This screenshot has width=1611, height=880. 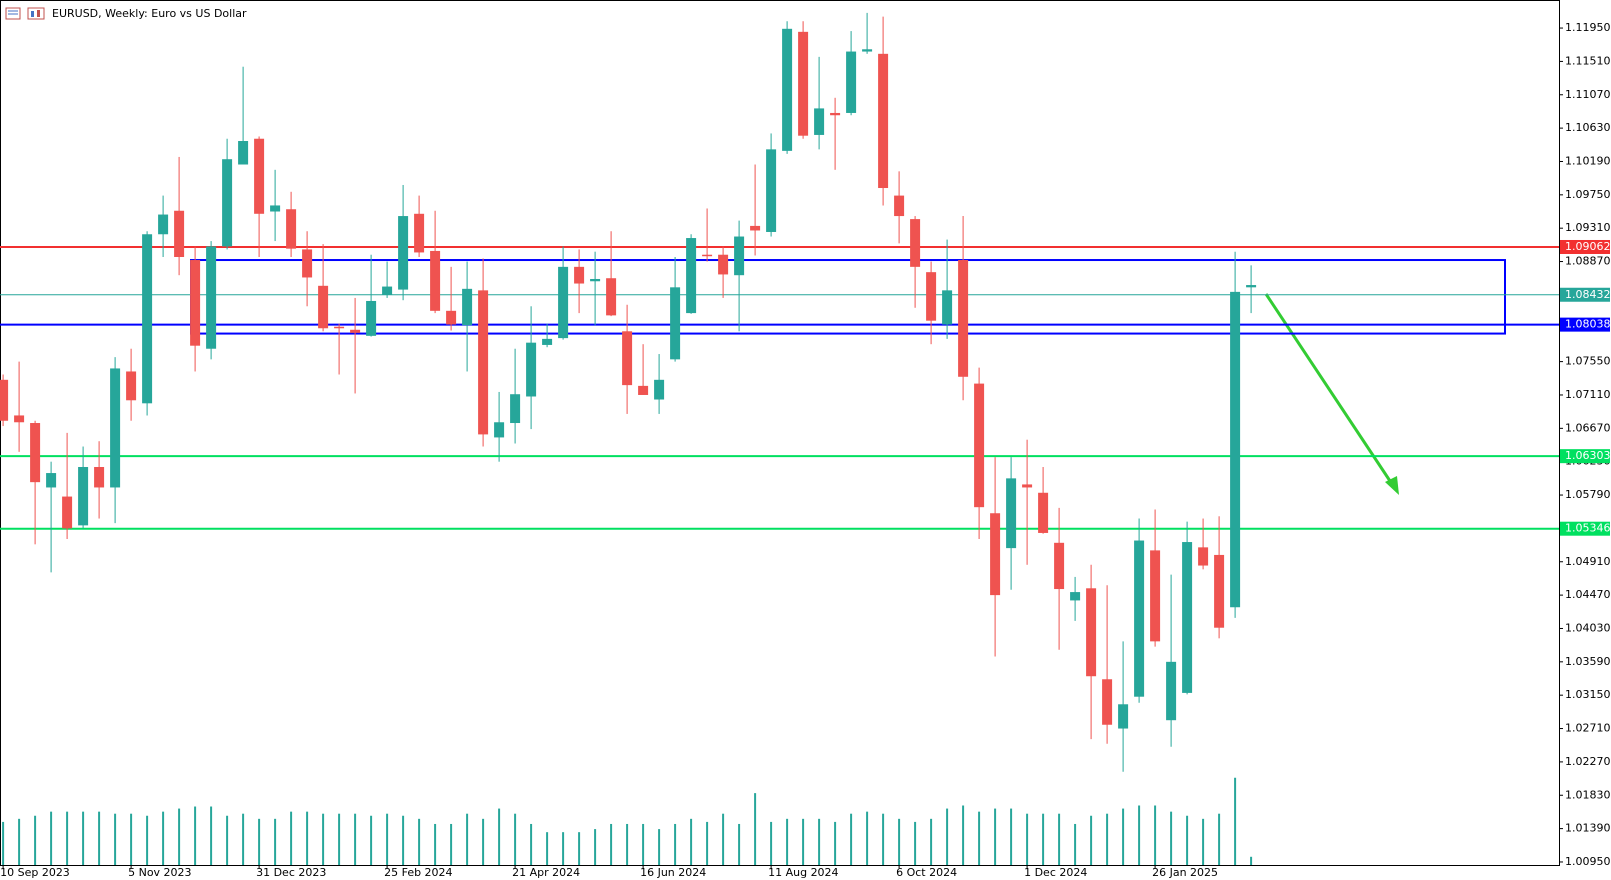 What do you see at coordinates (1588, 27) in the screenshot?
I see `y-tick-label: 1.11950` at bounding box center [1588, 27].